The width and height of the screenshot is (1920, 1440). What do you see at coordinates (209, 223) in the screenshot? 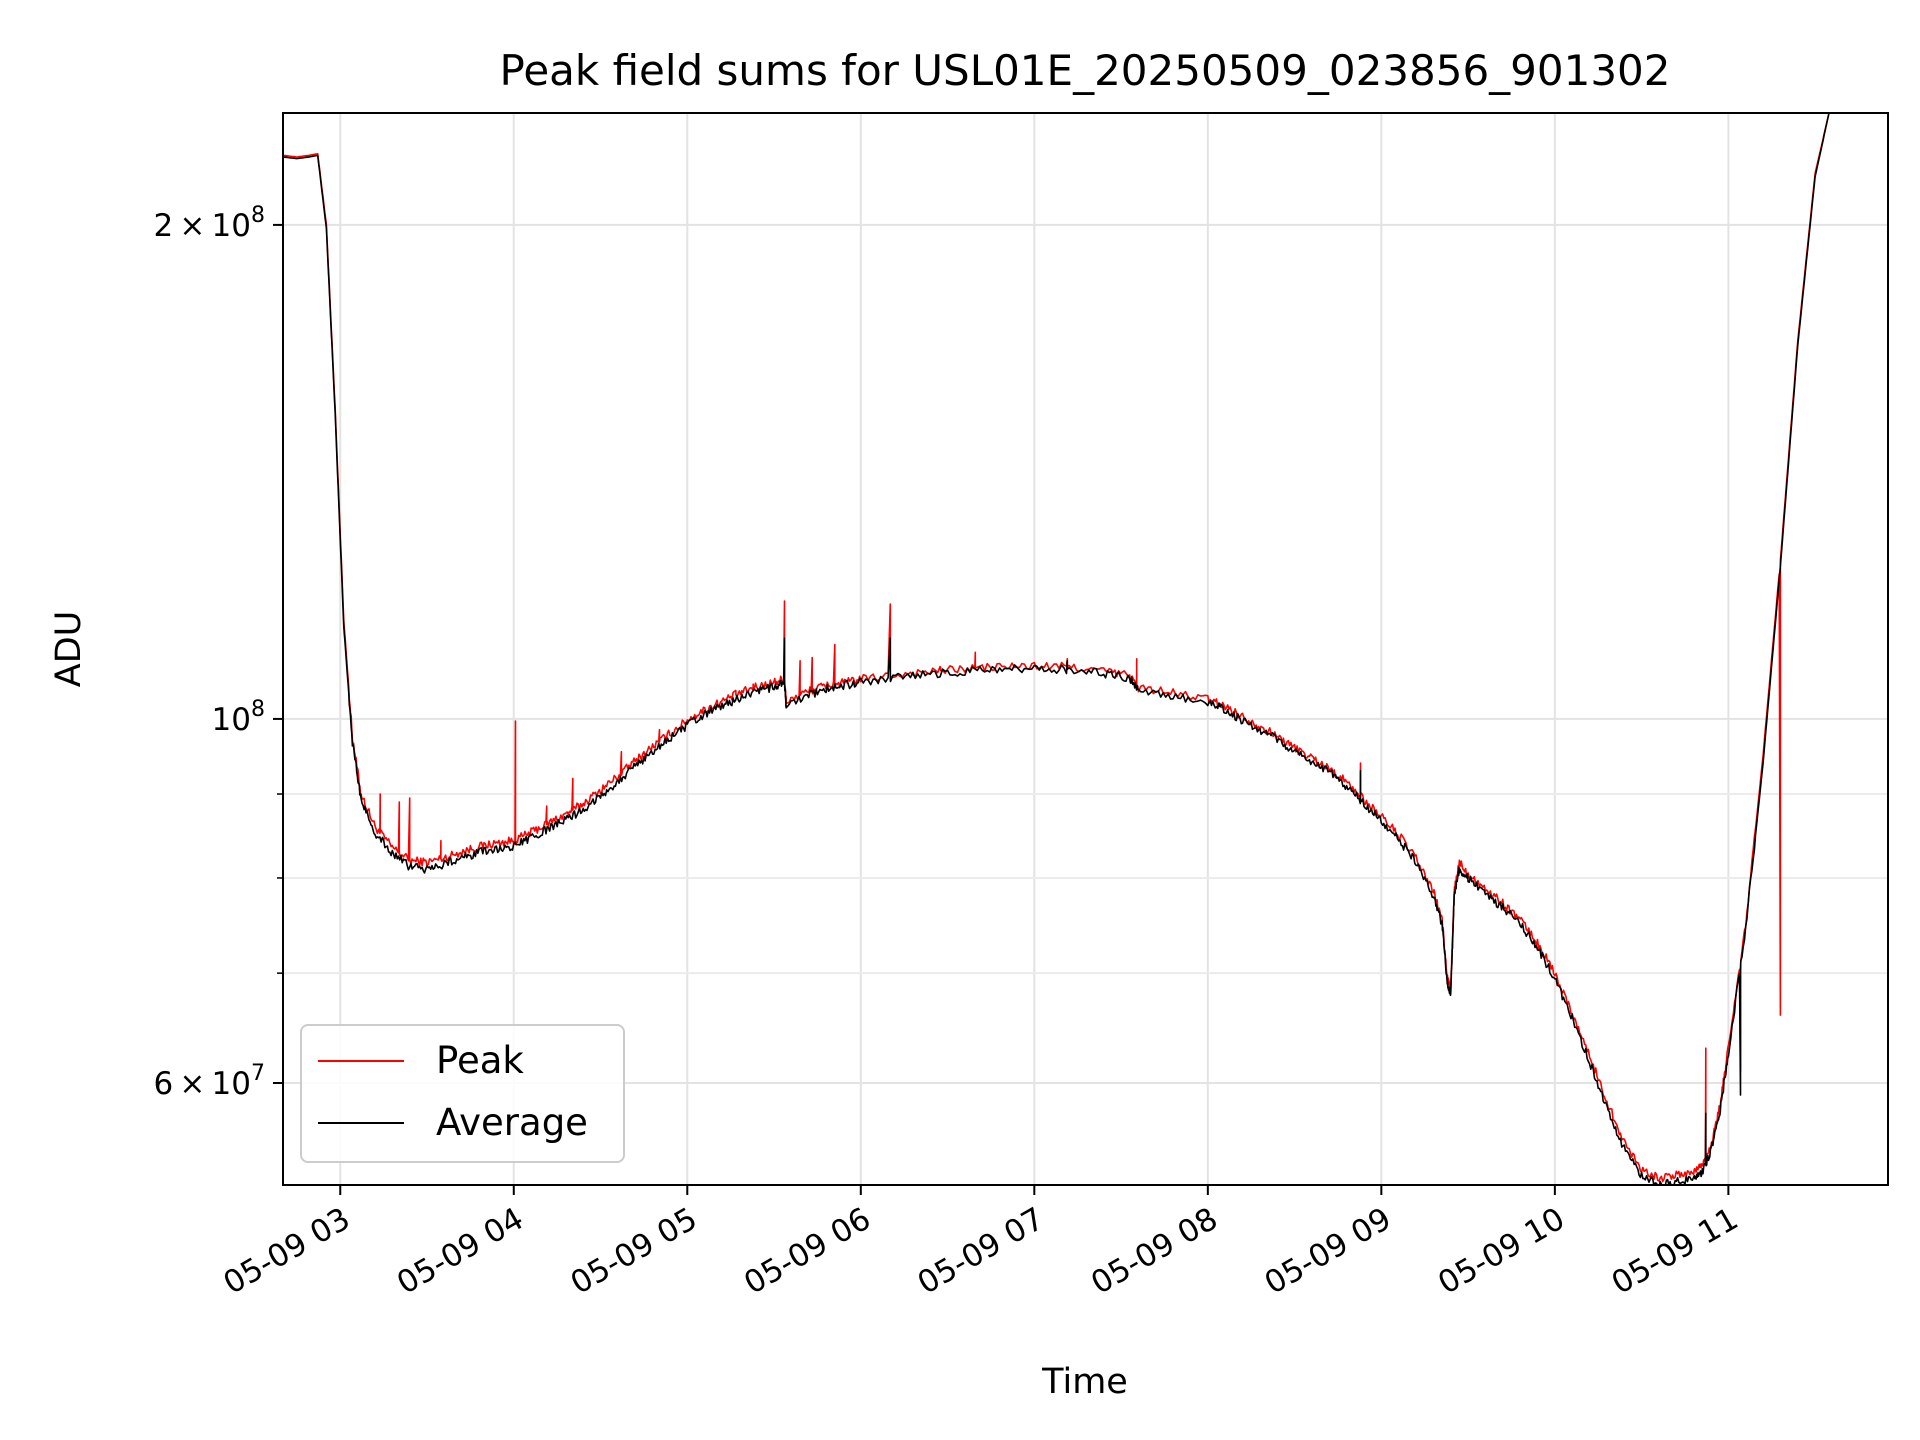
I see `y-tick-label: 2 × 108` at bounding box center [209, 223].